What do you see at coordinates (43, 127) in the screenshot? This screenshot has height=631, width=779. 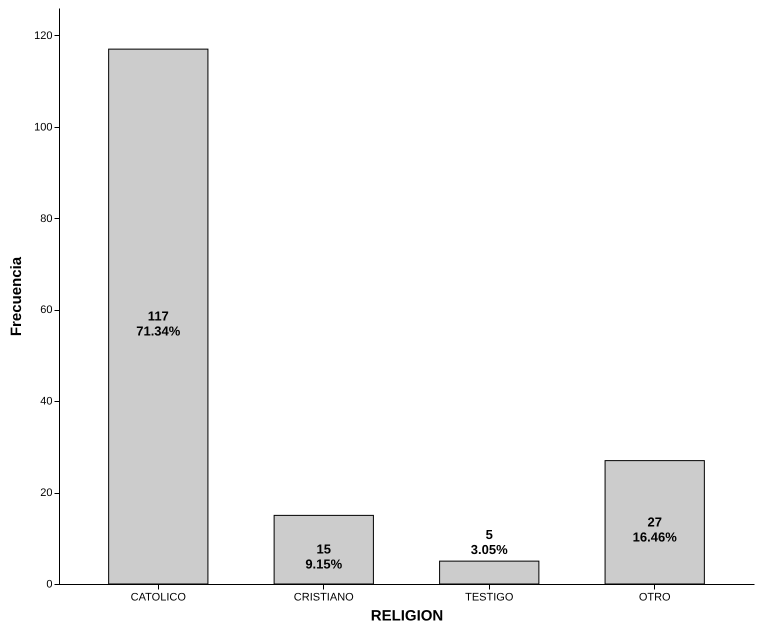 I see `y-tick-label: 100` at bounding box center [43, 127].